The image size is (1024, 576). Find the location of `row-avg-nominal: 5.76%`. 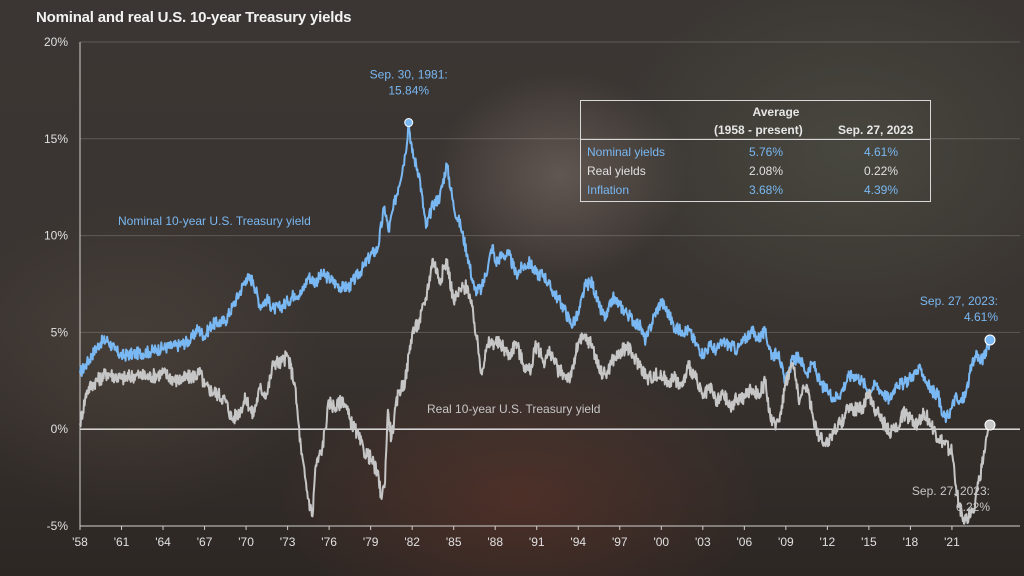

row-avg-nominal: 5.76% is located at coordinates (766, 152).